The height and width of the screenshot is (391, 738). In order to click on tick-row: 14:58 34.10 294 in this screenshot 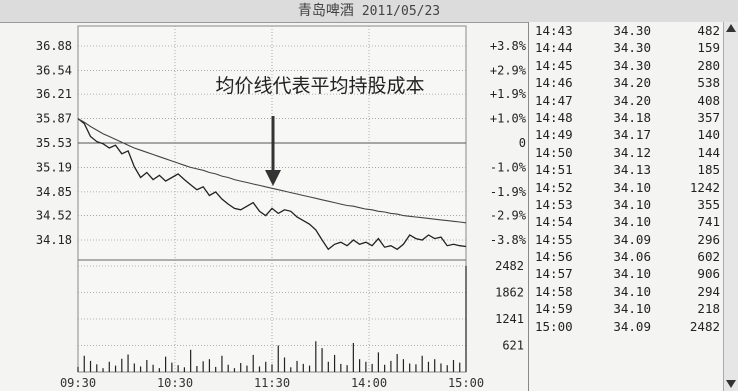, I will do `click(633, 291)`.